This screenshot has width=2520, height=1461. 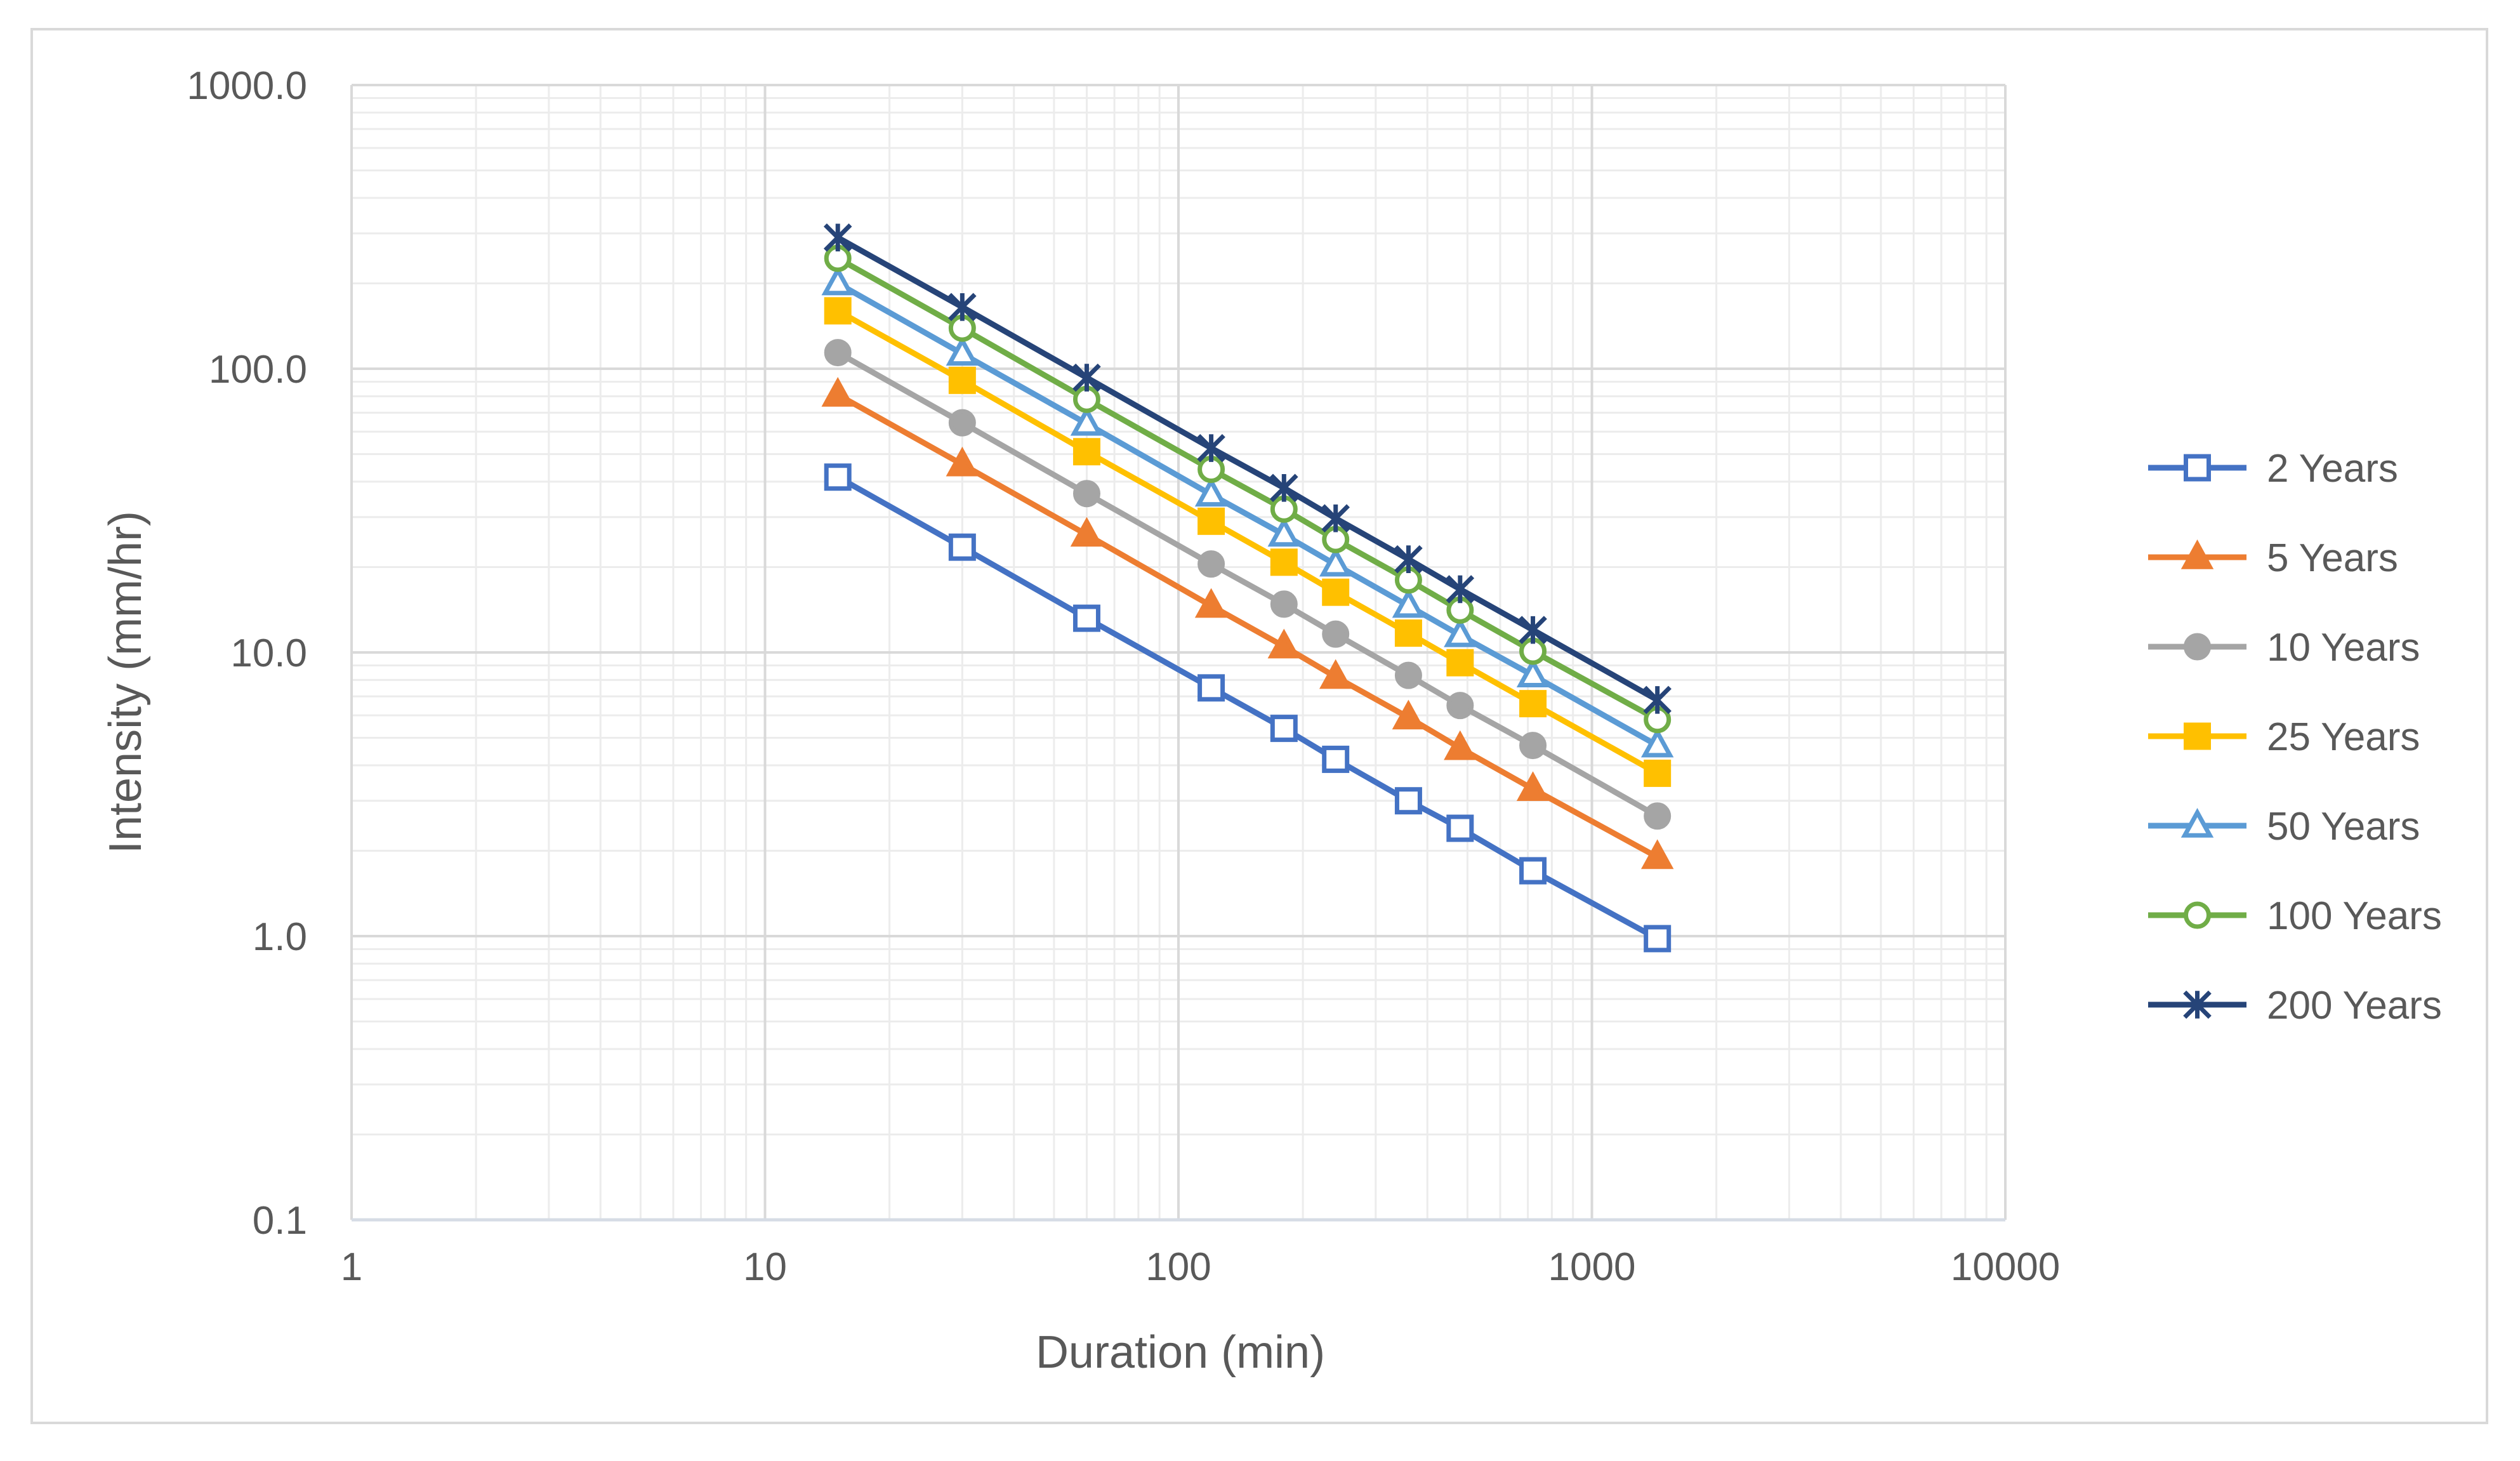 What do you see at coordinates (1592, 1267) in the screenshot?
I see `x-tick-label: 1000` at bounding box center [1592, 1267].